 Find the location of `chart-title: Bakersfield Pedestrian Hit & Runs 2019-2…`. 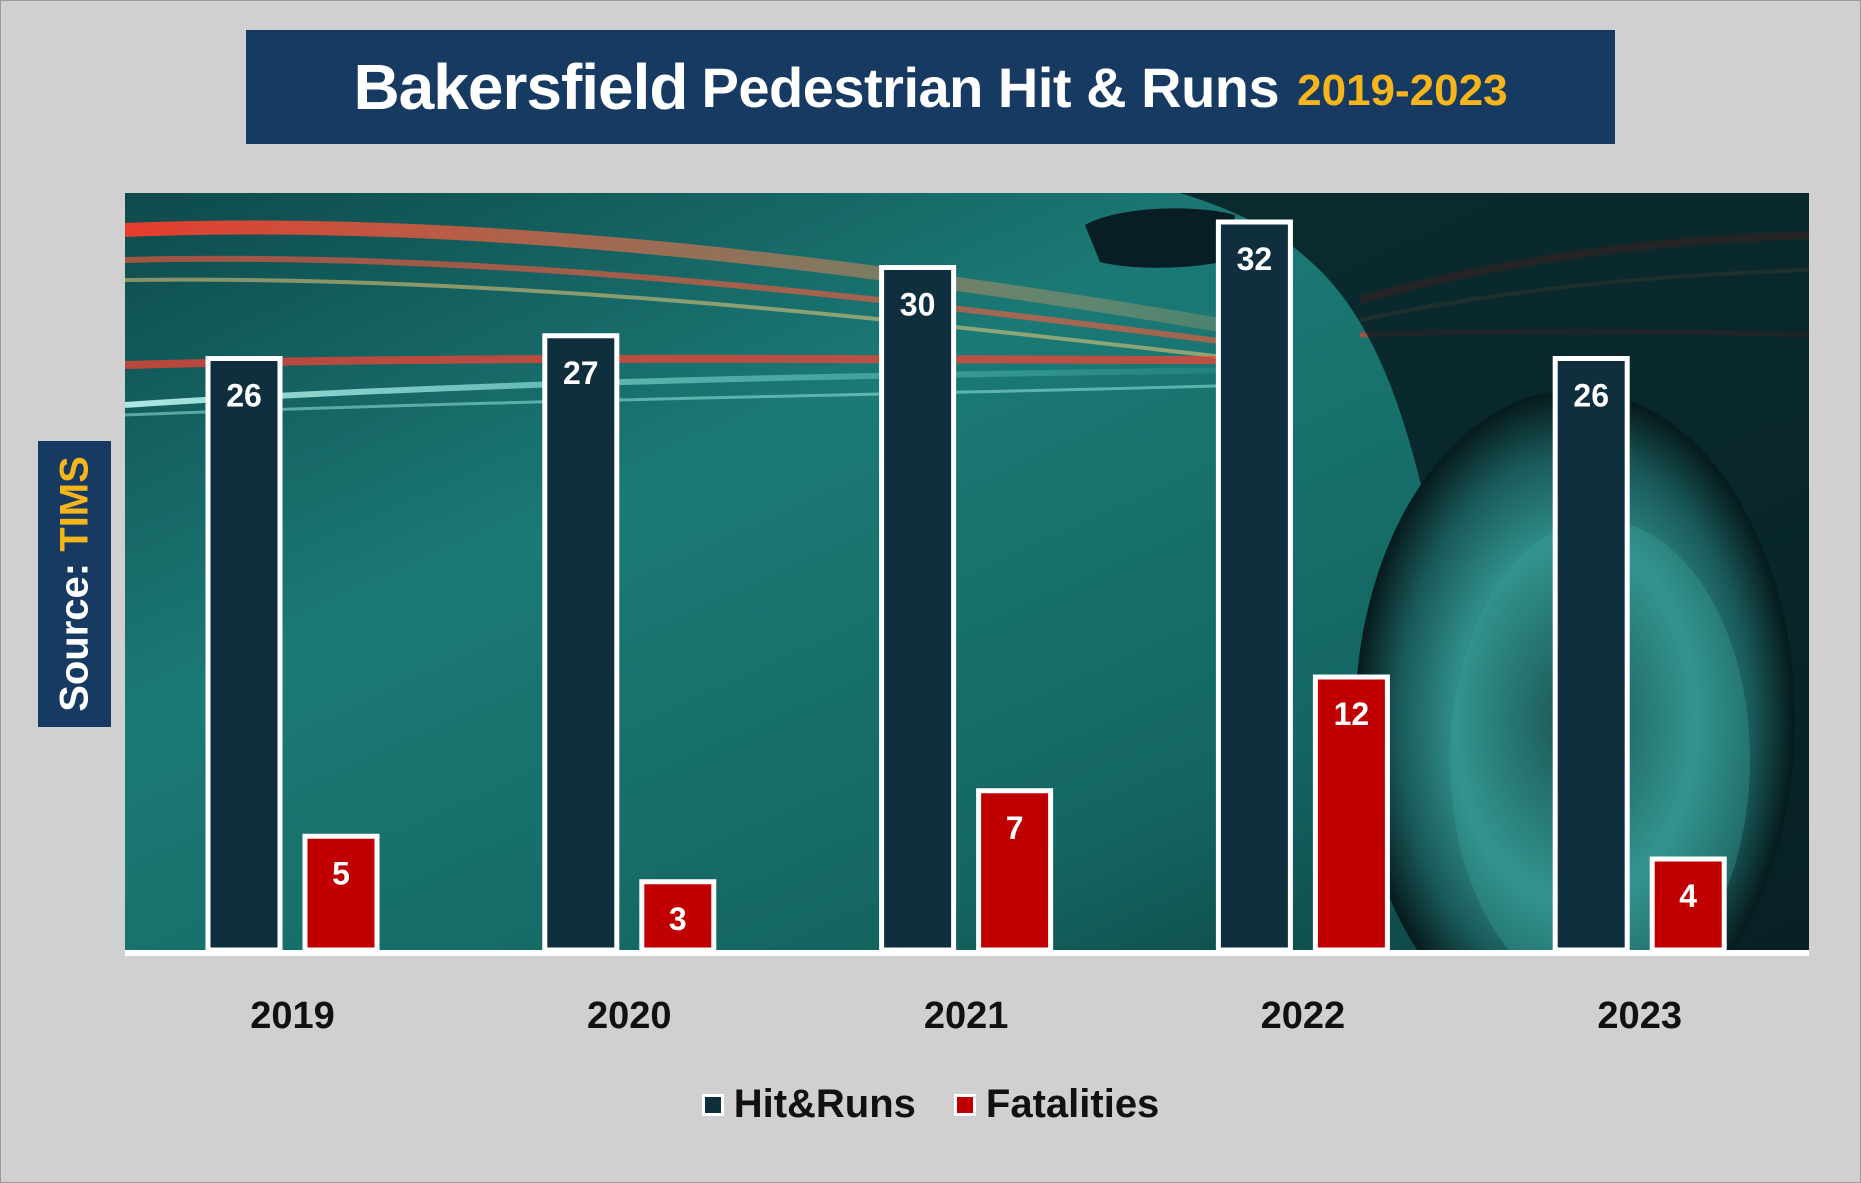

chart-title: Bakersfield Pedestrian Hit & Runs 2019-2… is located at coordinates (930, 87).